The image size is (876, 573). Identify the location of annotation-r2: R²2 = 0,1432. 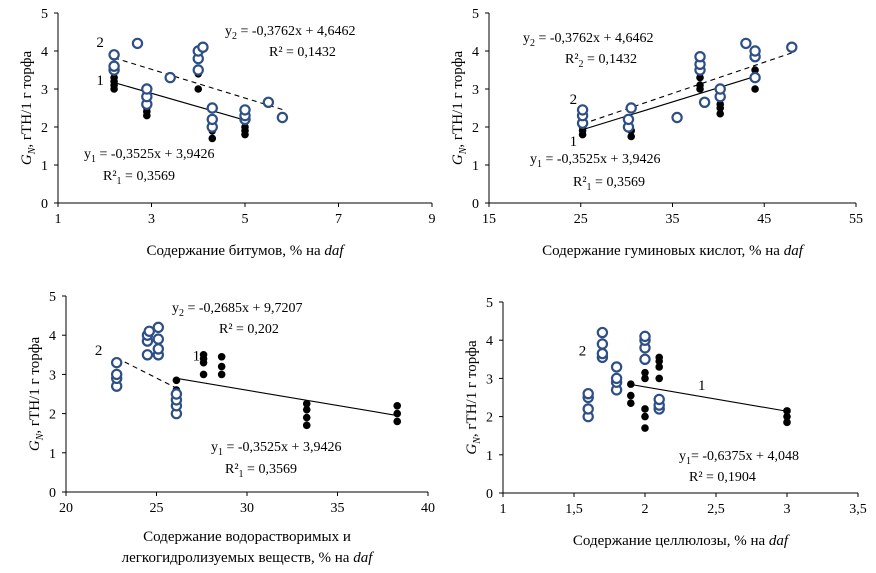
(601, 61).